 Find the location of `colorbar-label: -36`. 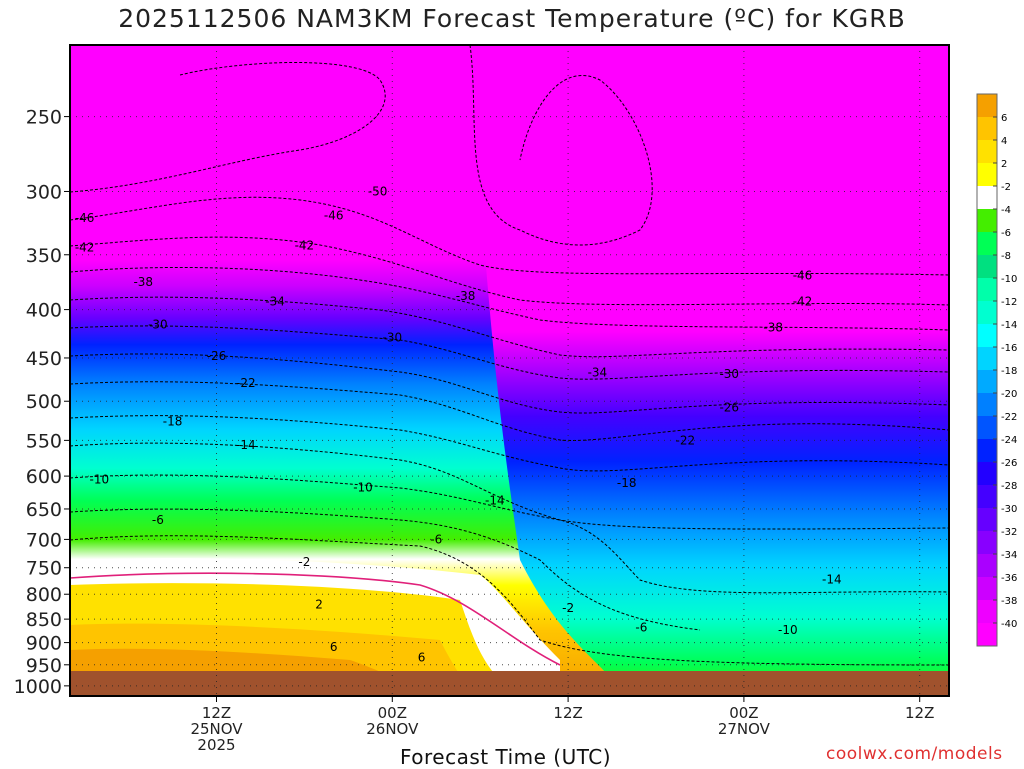

colorbar-label: -36 is located at coordinates (1009, 578).